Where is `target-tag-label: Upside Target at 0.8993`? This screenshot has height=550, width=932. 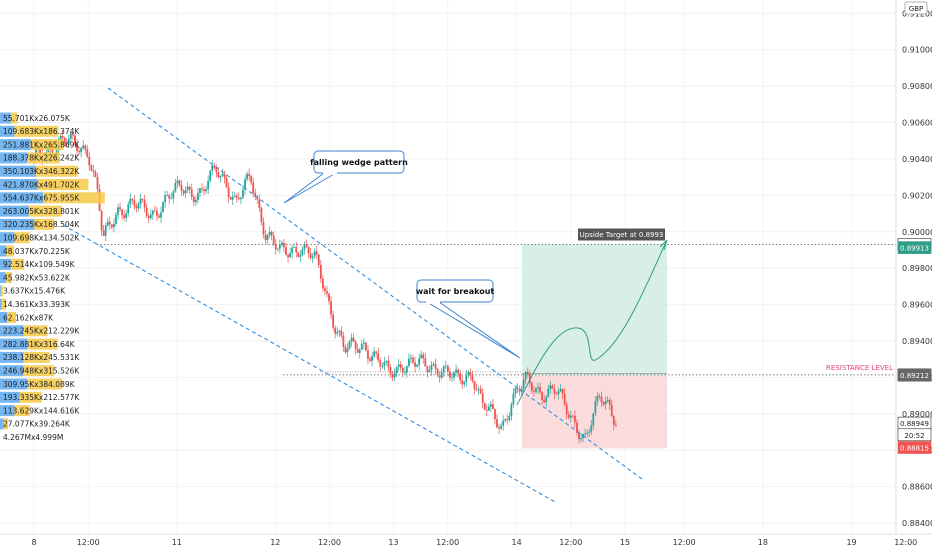
target-tag-label: Upside Target at 0.8993 is located at coordinates (622, 235).